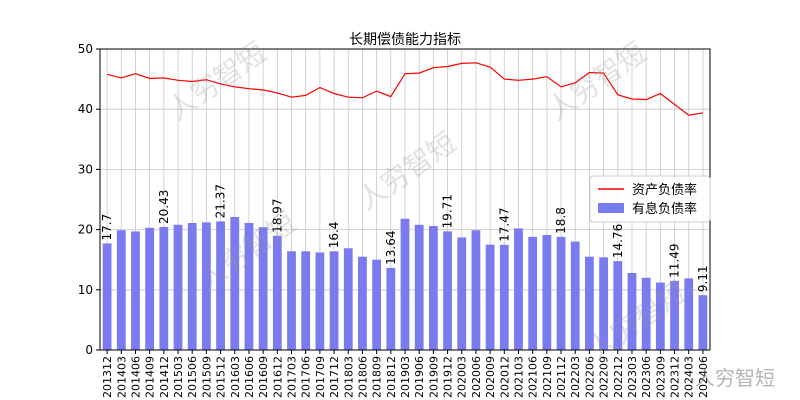 The image size is (800, 400). What do you see at coordinates (249, 377) in the screenshot?
I see `x-tick-label: 201606` at bounding box center [249, 377].